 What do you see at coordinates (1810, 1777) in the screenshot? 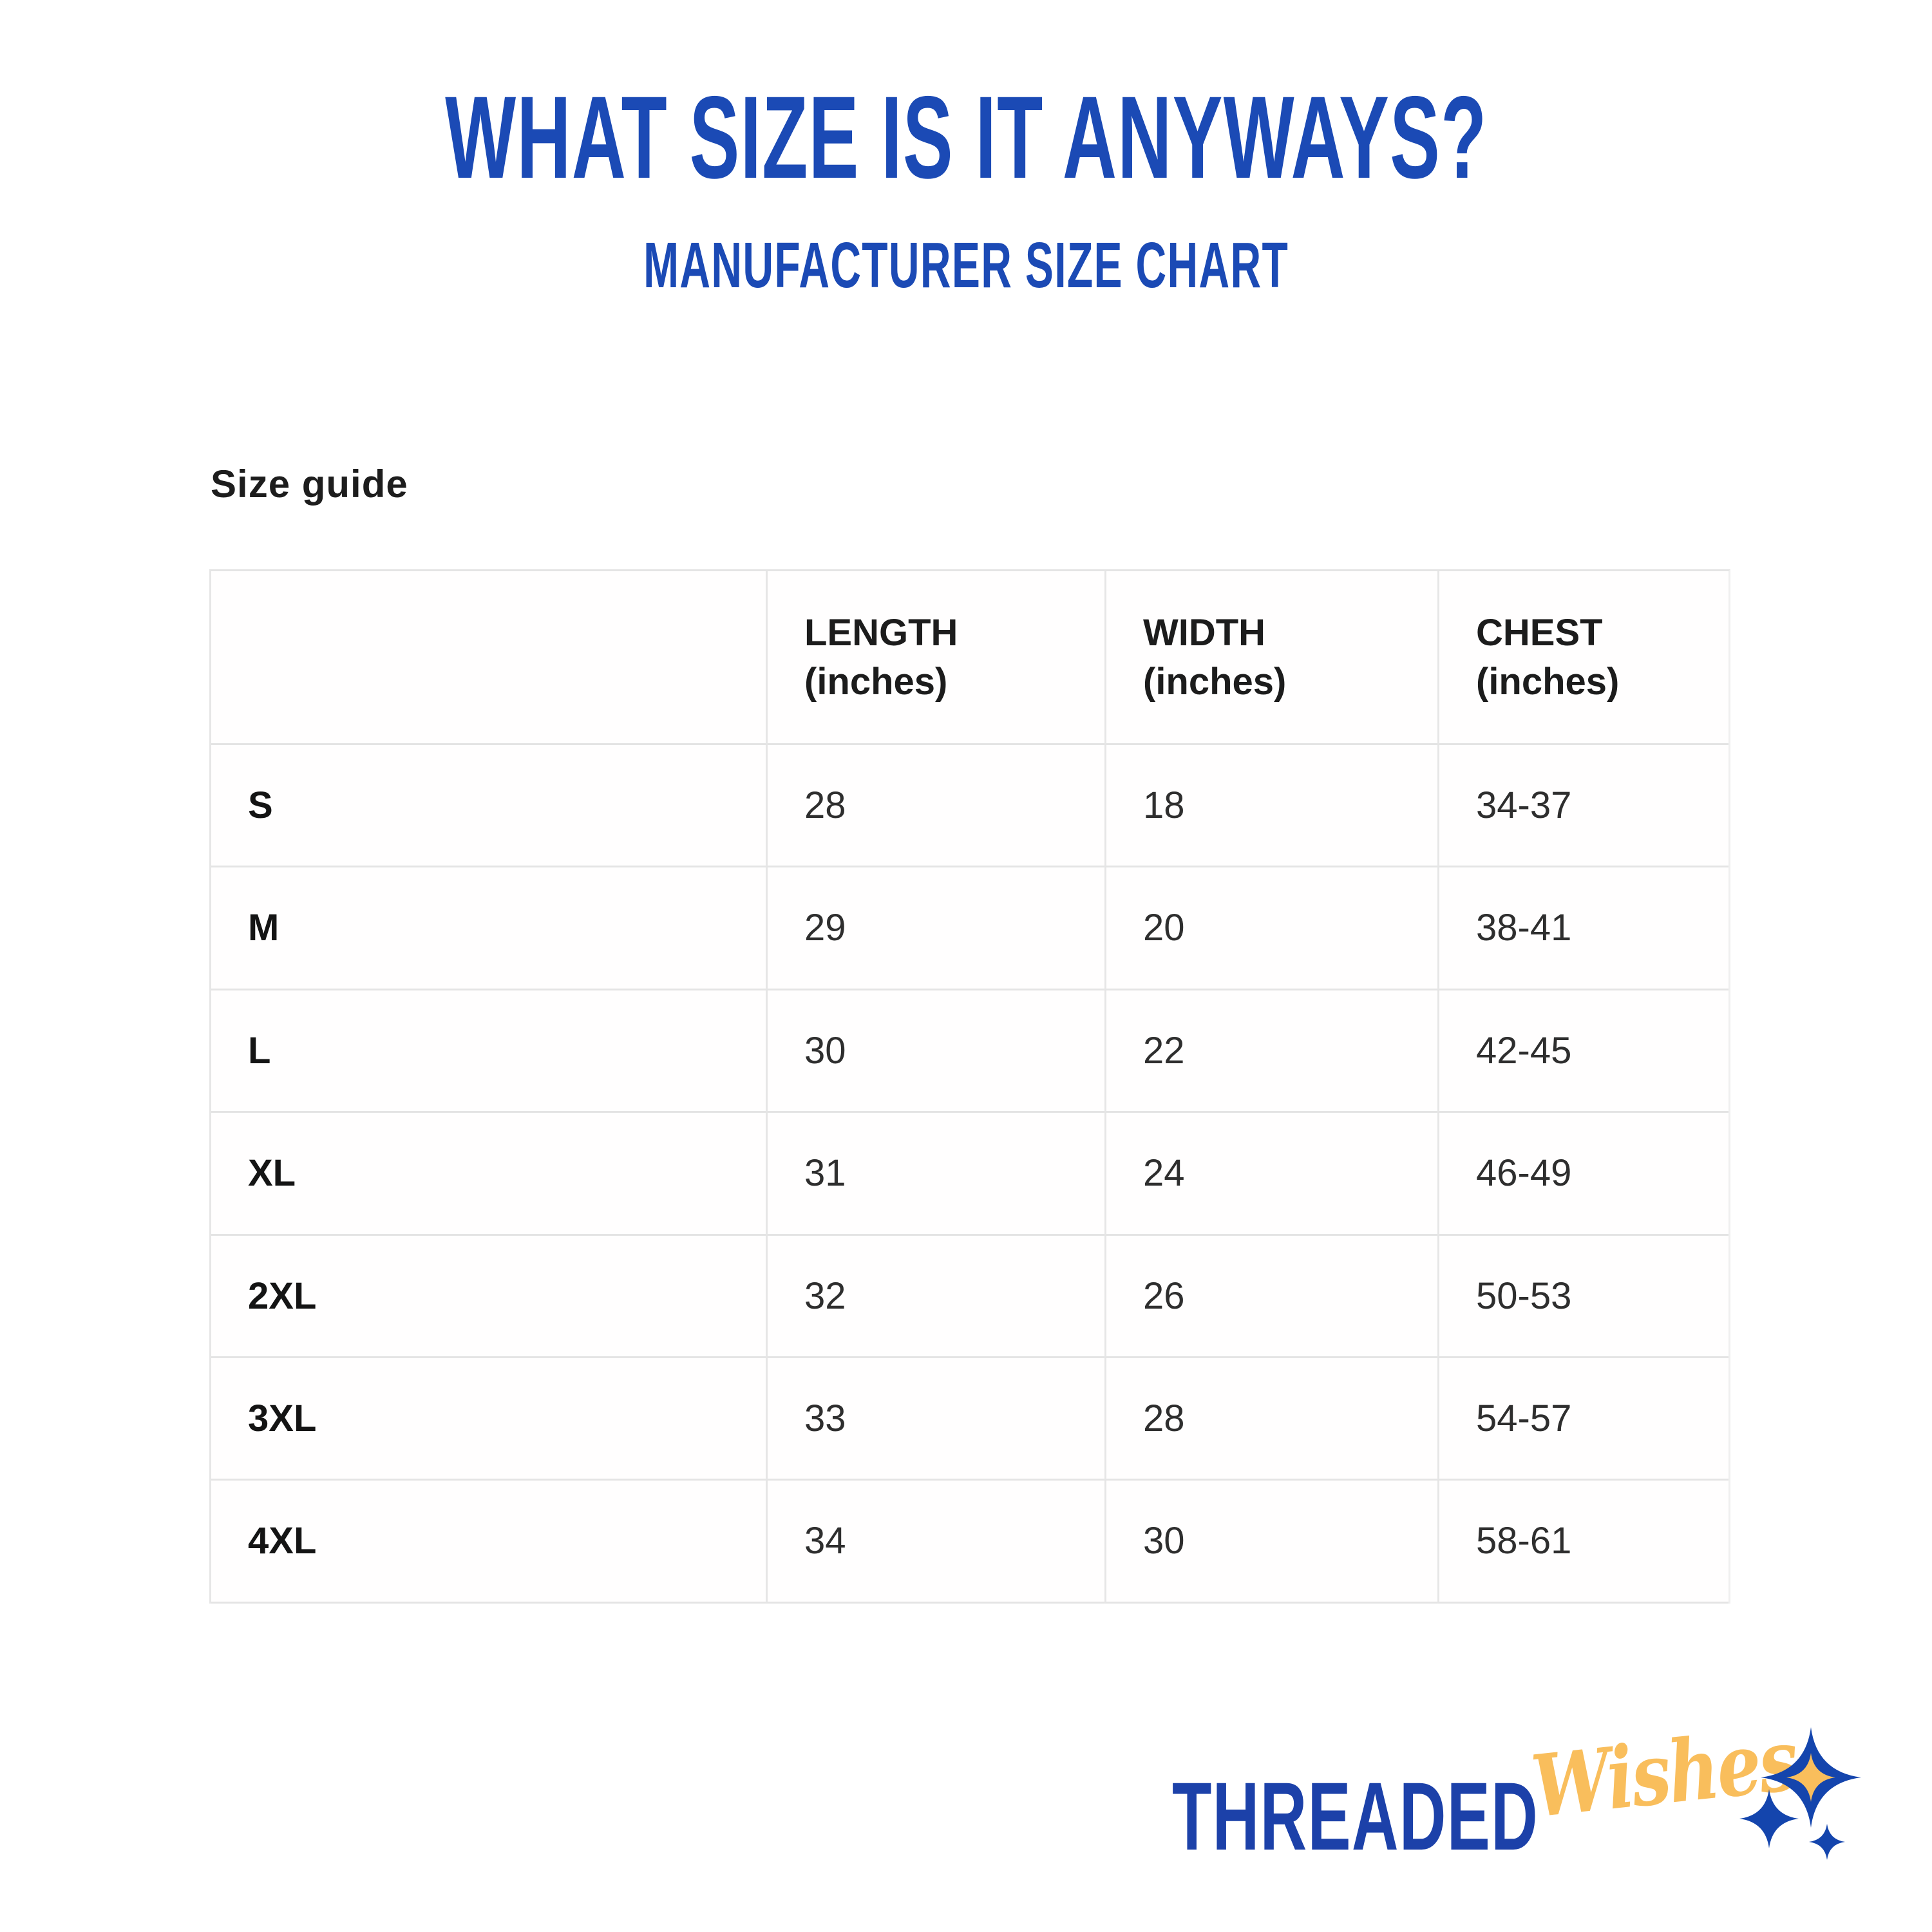
I see `sparkle-large-gold-center` at bounding box center [1810, 1777].